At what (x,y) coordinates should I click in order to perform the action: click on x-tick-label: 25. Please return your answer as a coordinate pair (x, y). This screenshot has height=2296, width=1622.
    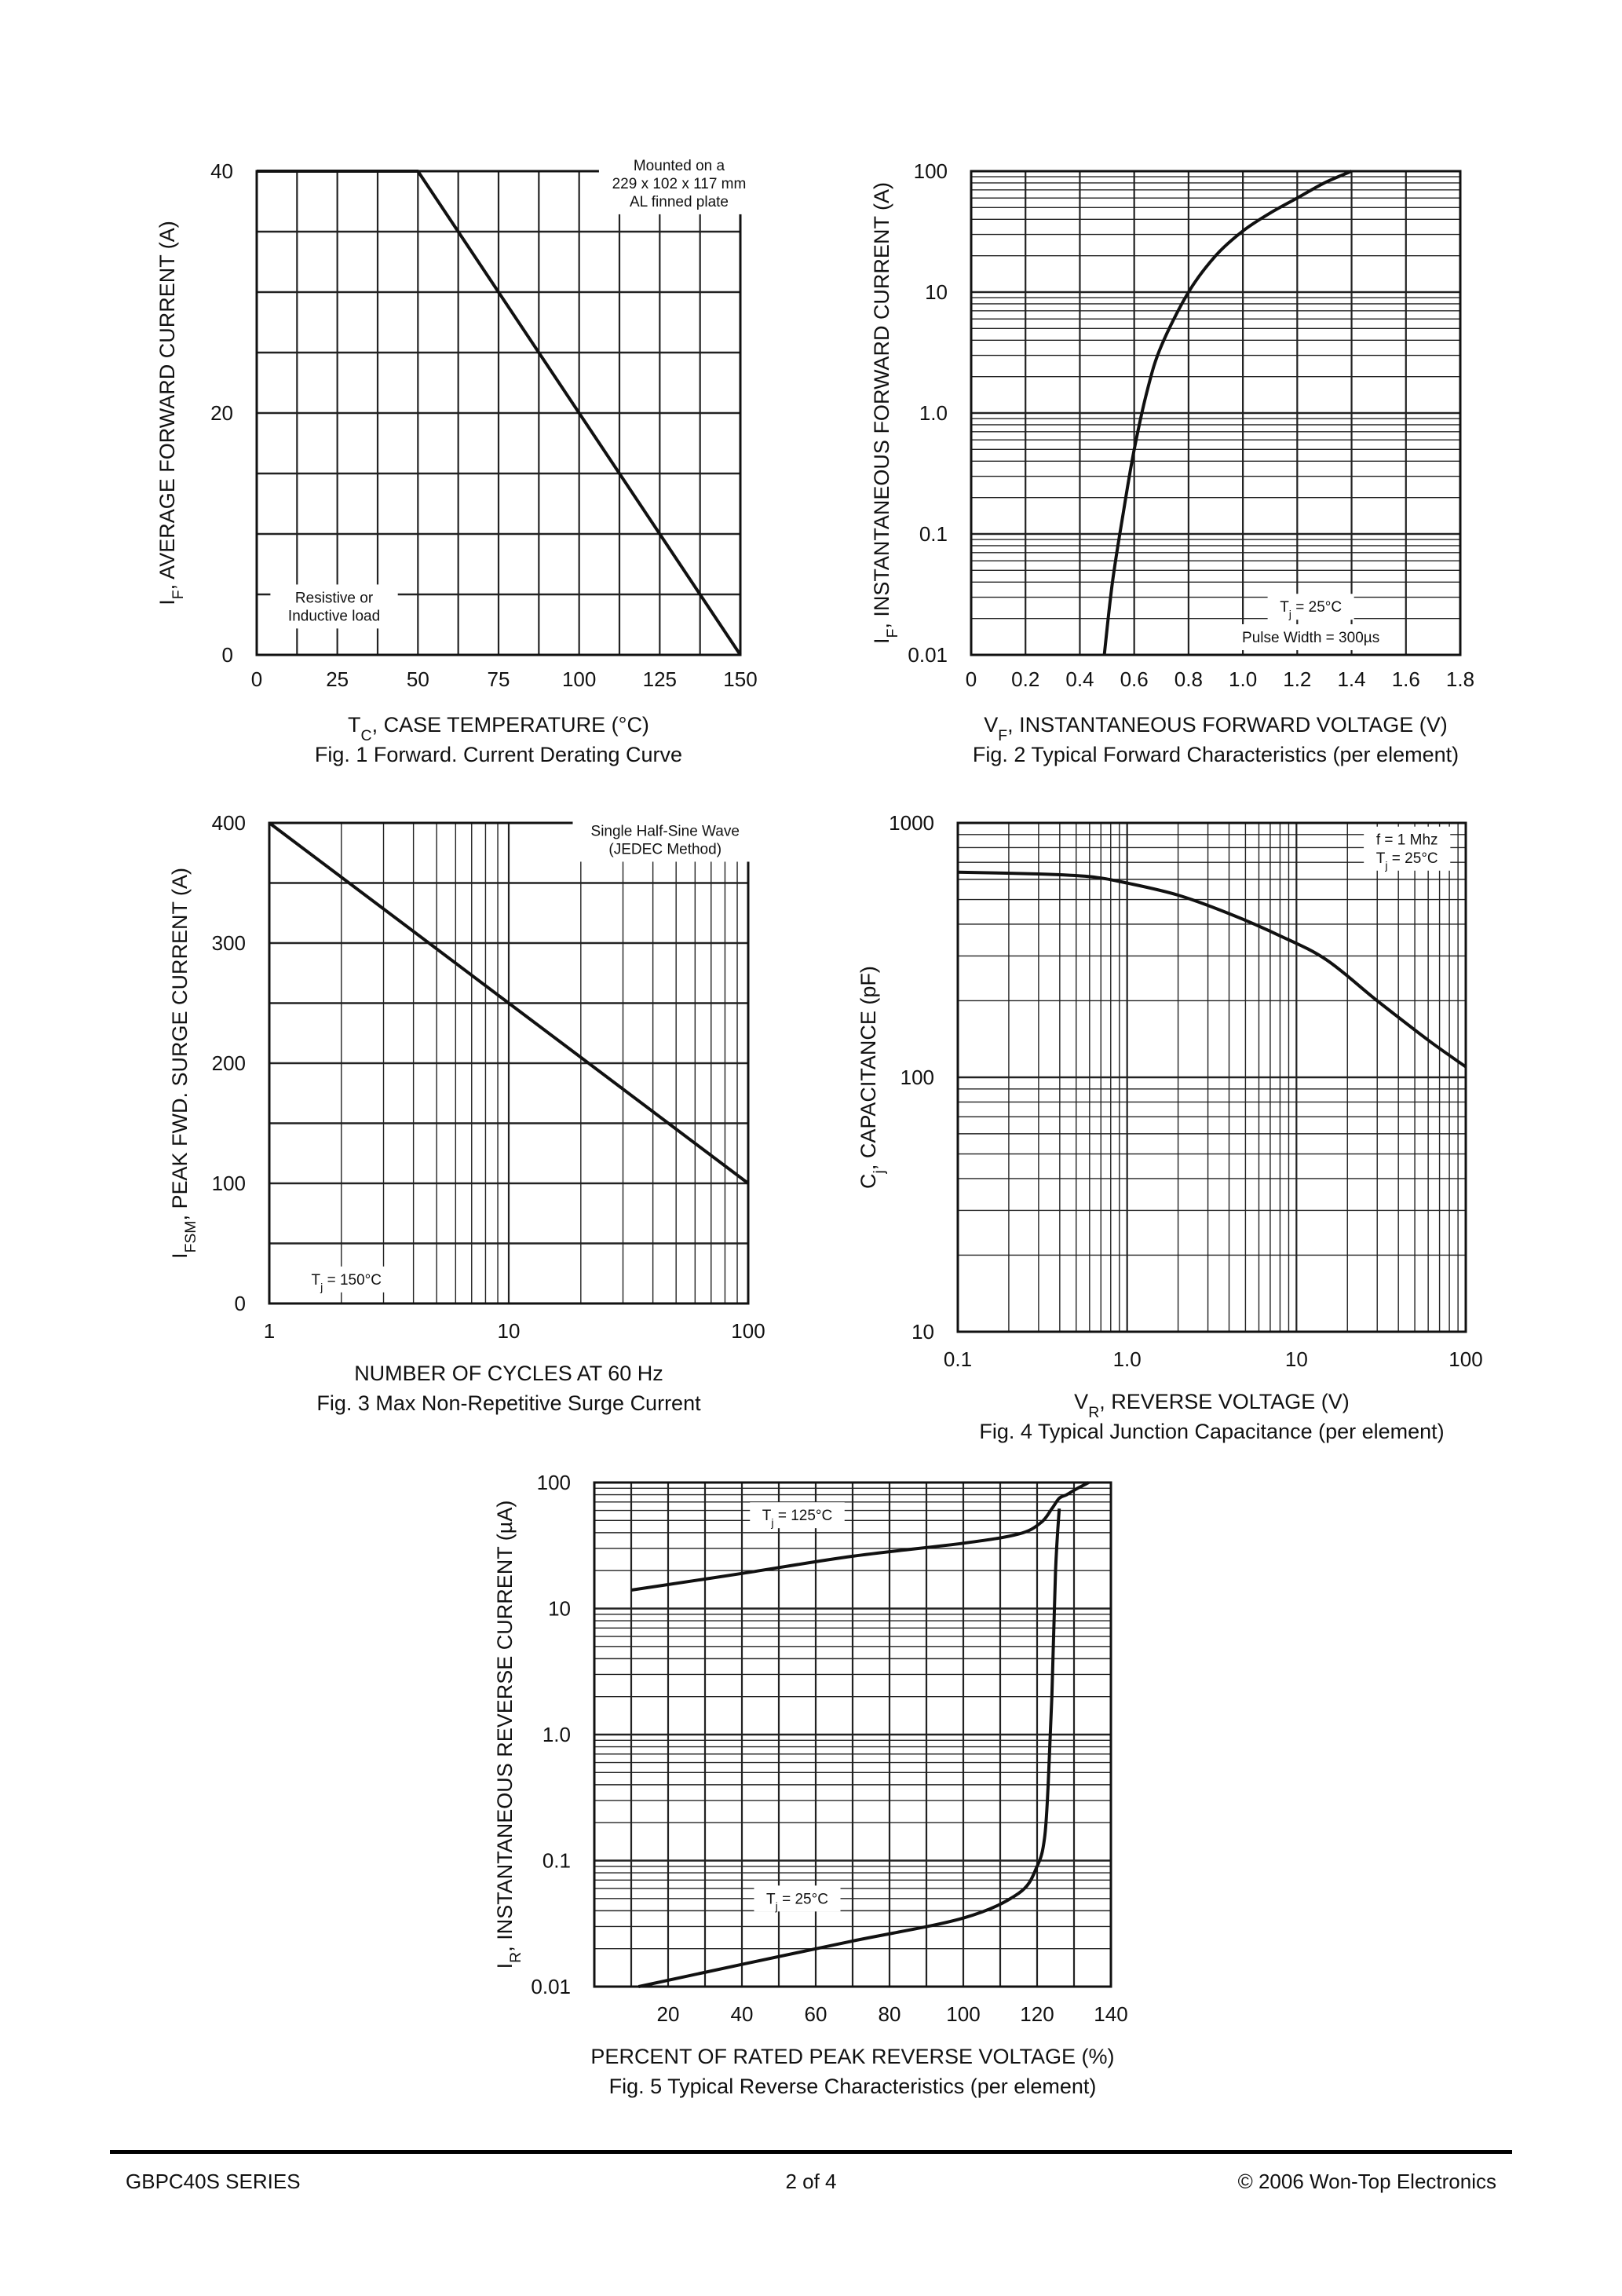
    Looking at the image, I should click on (337, 679).